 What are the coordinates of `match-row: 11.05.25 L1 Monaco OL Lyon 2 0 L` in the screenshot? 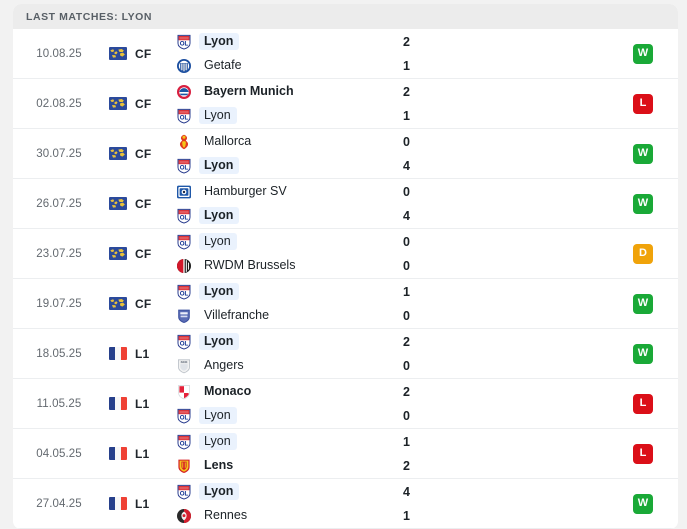 It's located at (345, 404).